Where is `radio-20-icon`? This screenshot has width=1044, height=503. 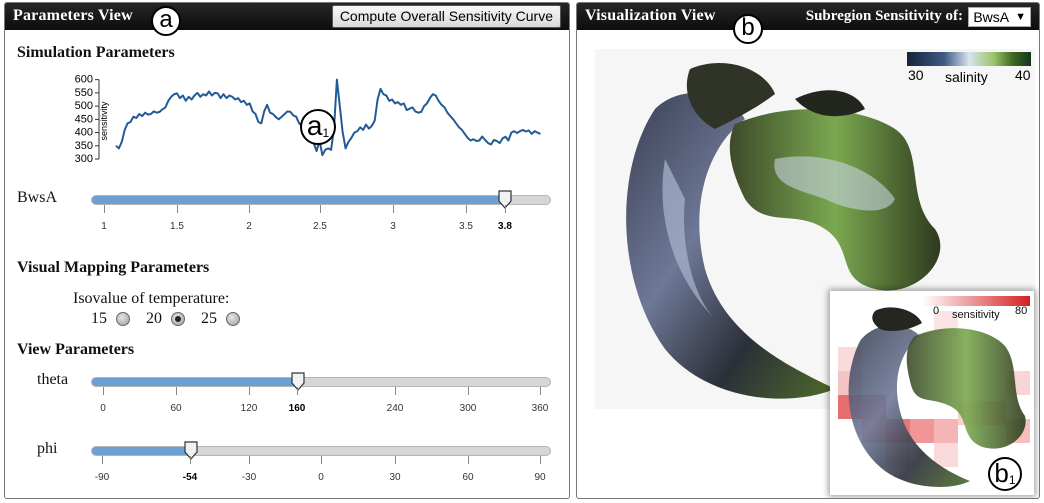
radio-20-icon is located at coordinates (178, 319).